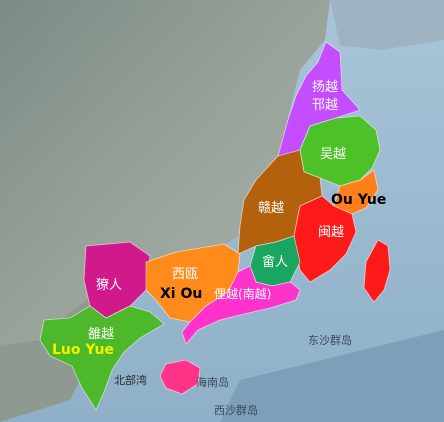 The image size is (444, 422). What do you see at coordinates (331, 232) in the screenshot?
I see `label-min-yue: 闽越` at bounding box center [331, 232].